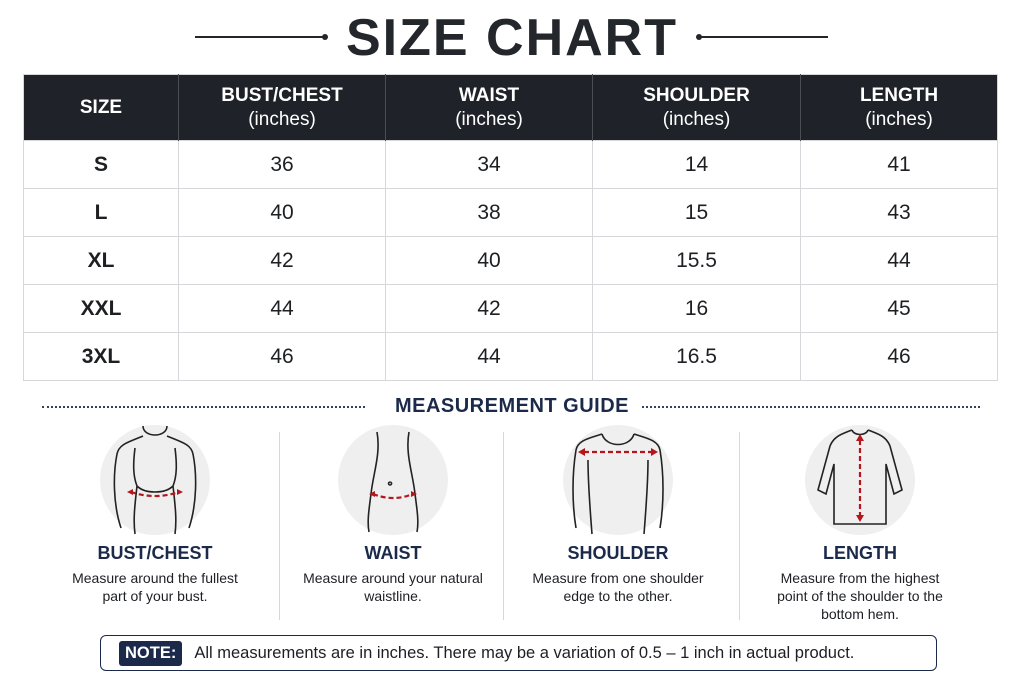 The height and width of the screenshot is (682, 1024). Describe the element at coordinates (696, 308) in the screenshot. I see `value-cell: 16` at that location.